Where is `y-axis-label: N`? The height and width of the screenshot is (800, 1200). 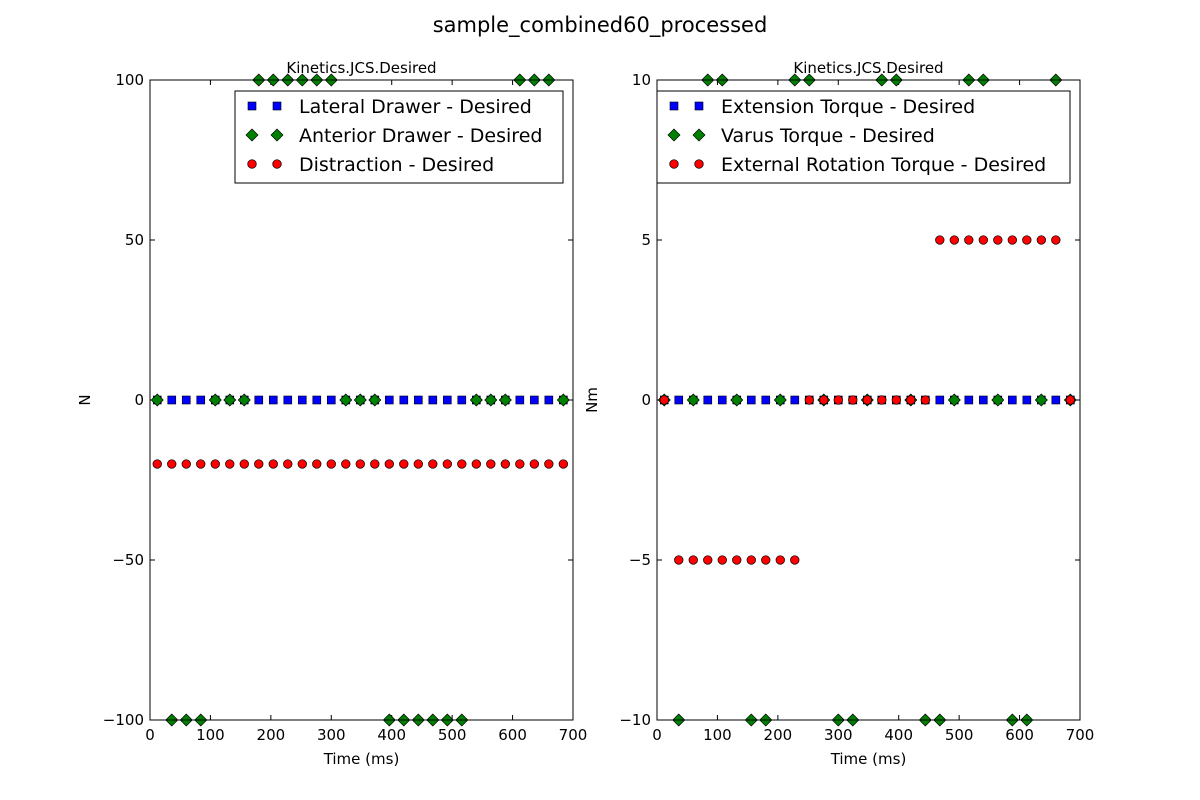 y-axis-label: N is located at coordinates (85, 399).